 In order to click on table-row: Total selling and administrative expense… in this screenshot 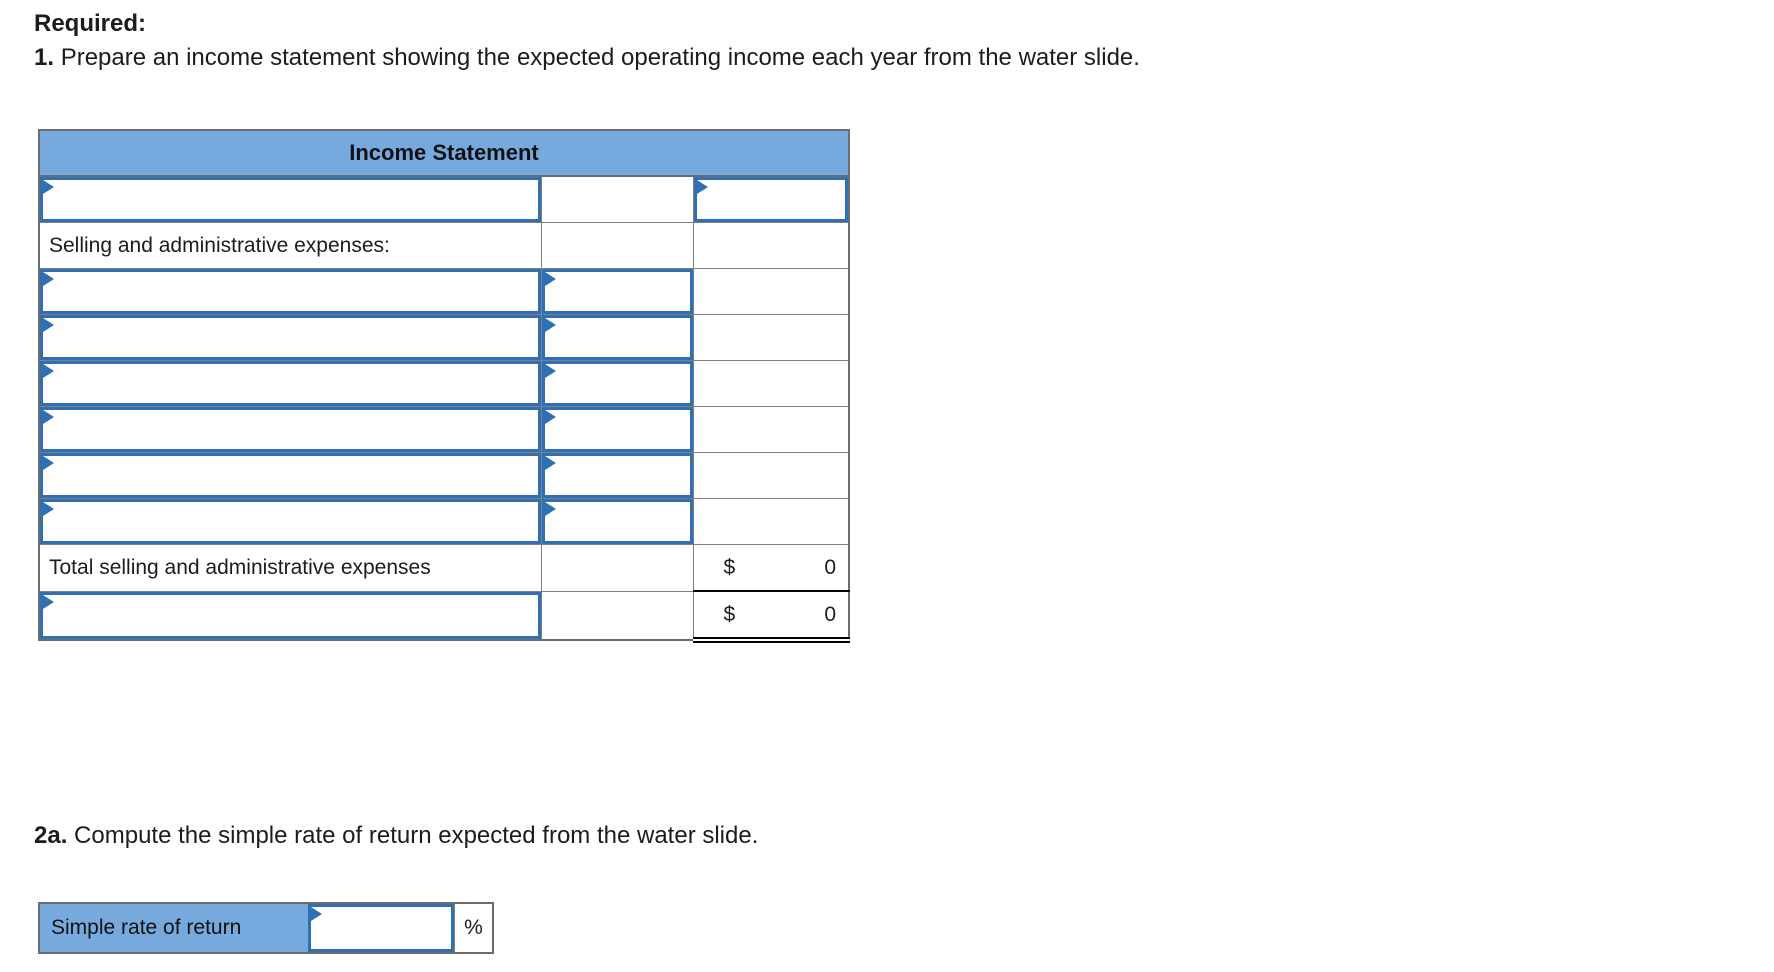, I will do `click(444, 568)`.